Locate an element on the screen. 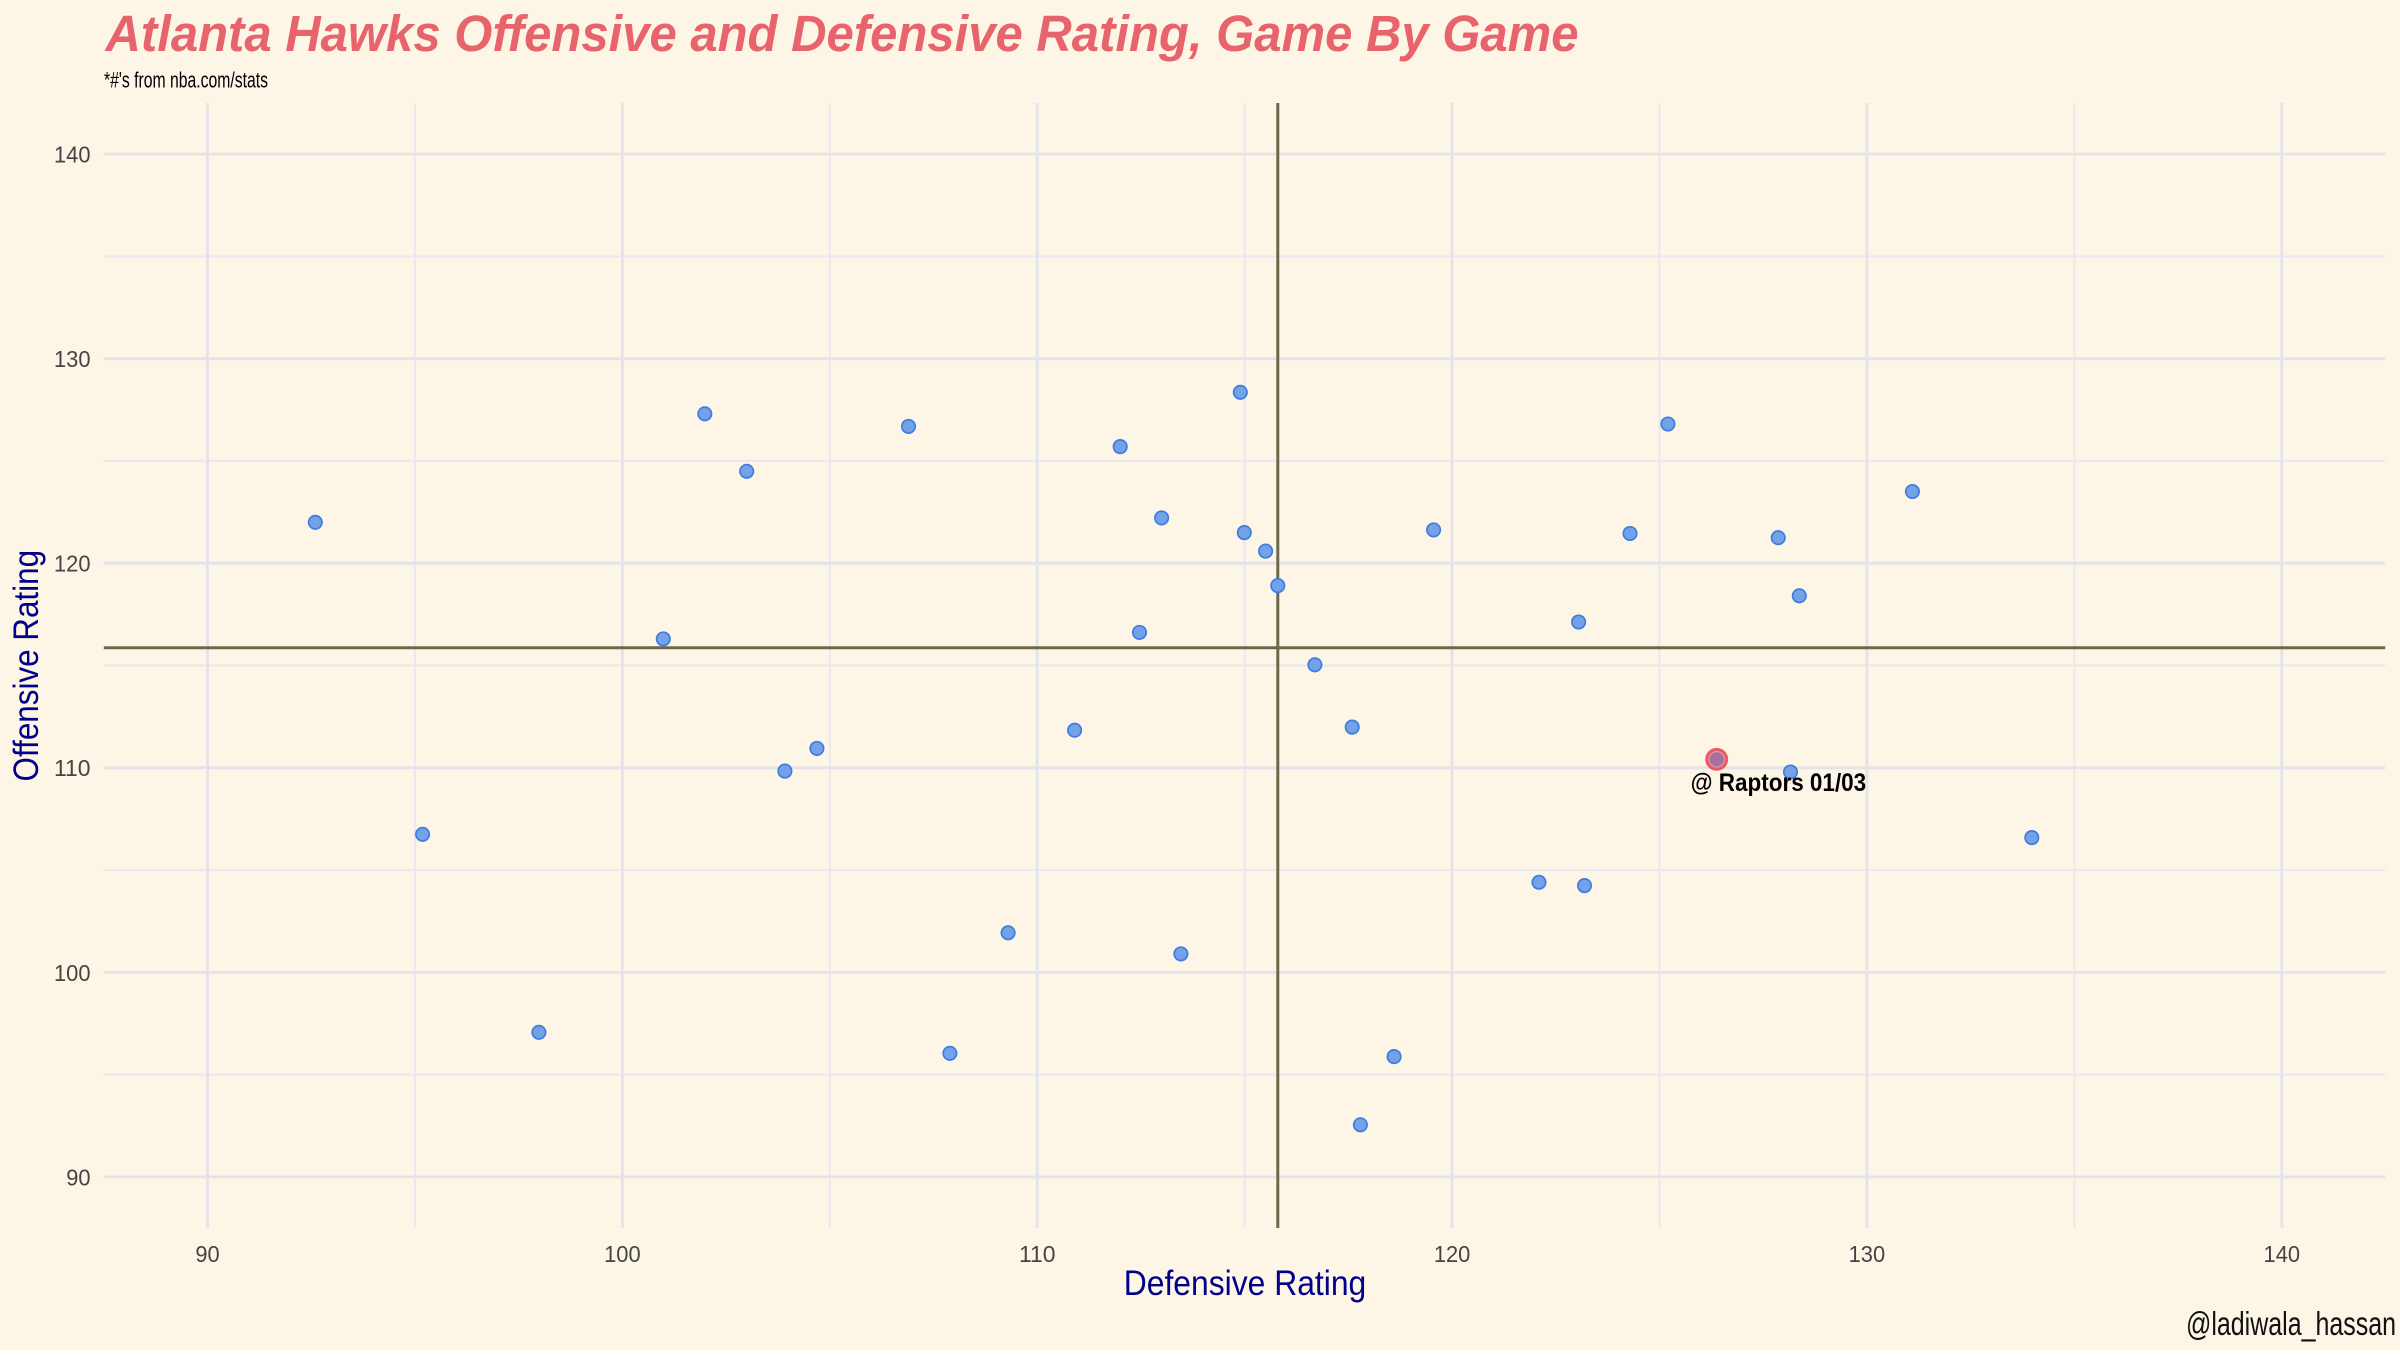  svg-text: @ladiwala_hassan is located at coordinates (2291, 1323).